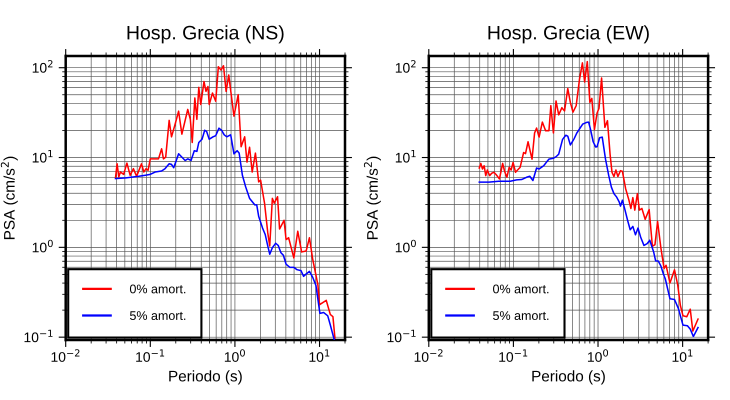 The image size is (730, 400). Describe the element at coordinates (568, 34) in the screenshot. I see `chart-title: Hosp. Grecia (EW)` at that location.